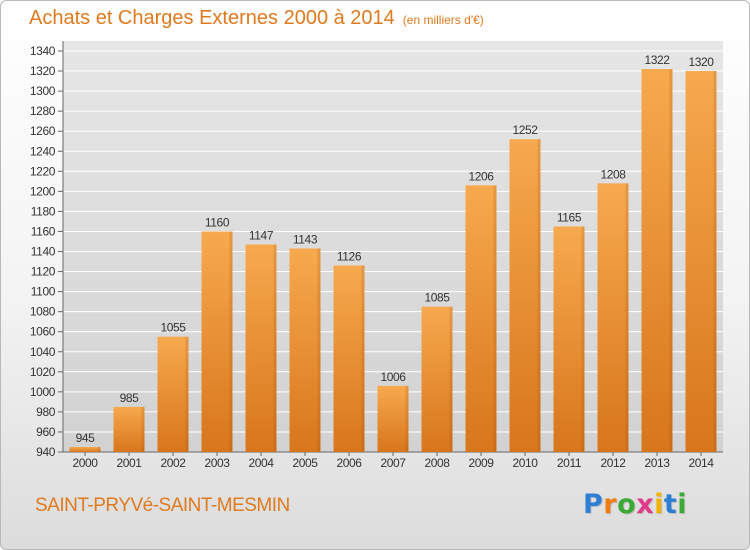  Describe the element at coordinates (43, 312) in the screenshot. I see `y-tick-label: 1080` at that location.